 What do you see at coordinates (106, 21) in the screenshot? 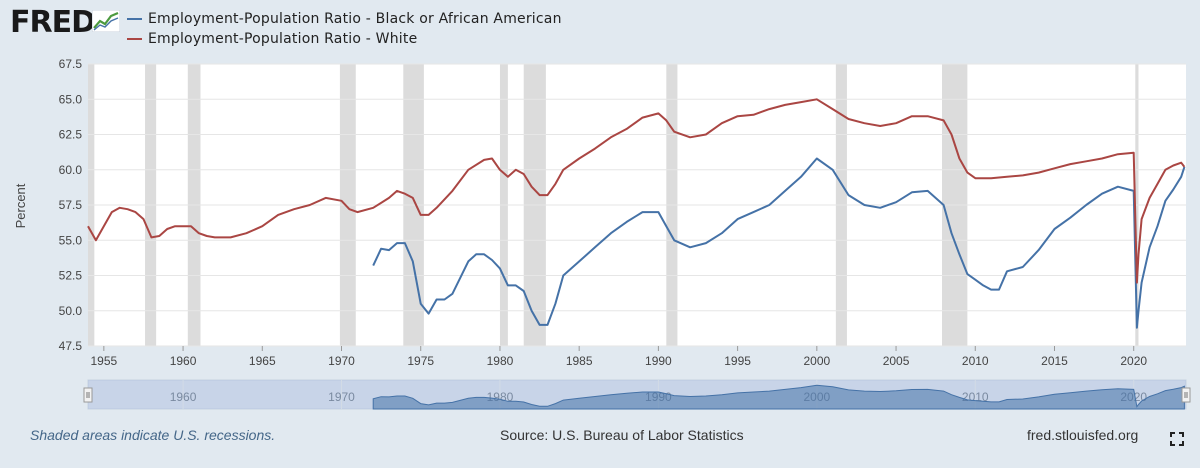
I see `line-graph-icon` at bounding box center [106, 21].